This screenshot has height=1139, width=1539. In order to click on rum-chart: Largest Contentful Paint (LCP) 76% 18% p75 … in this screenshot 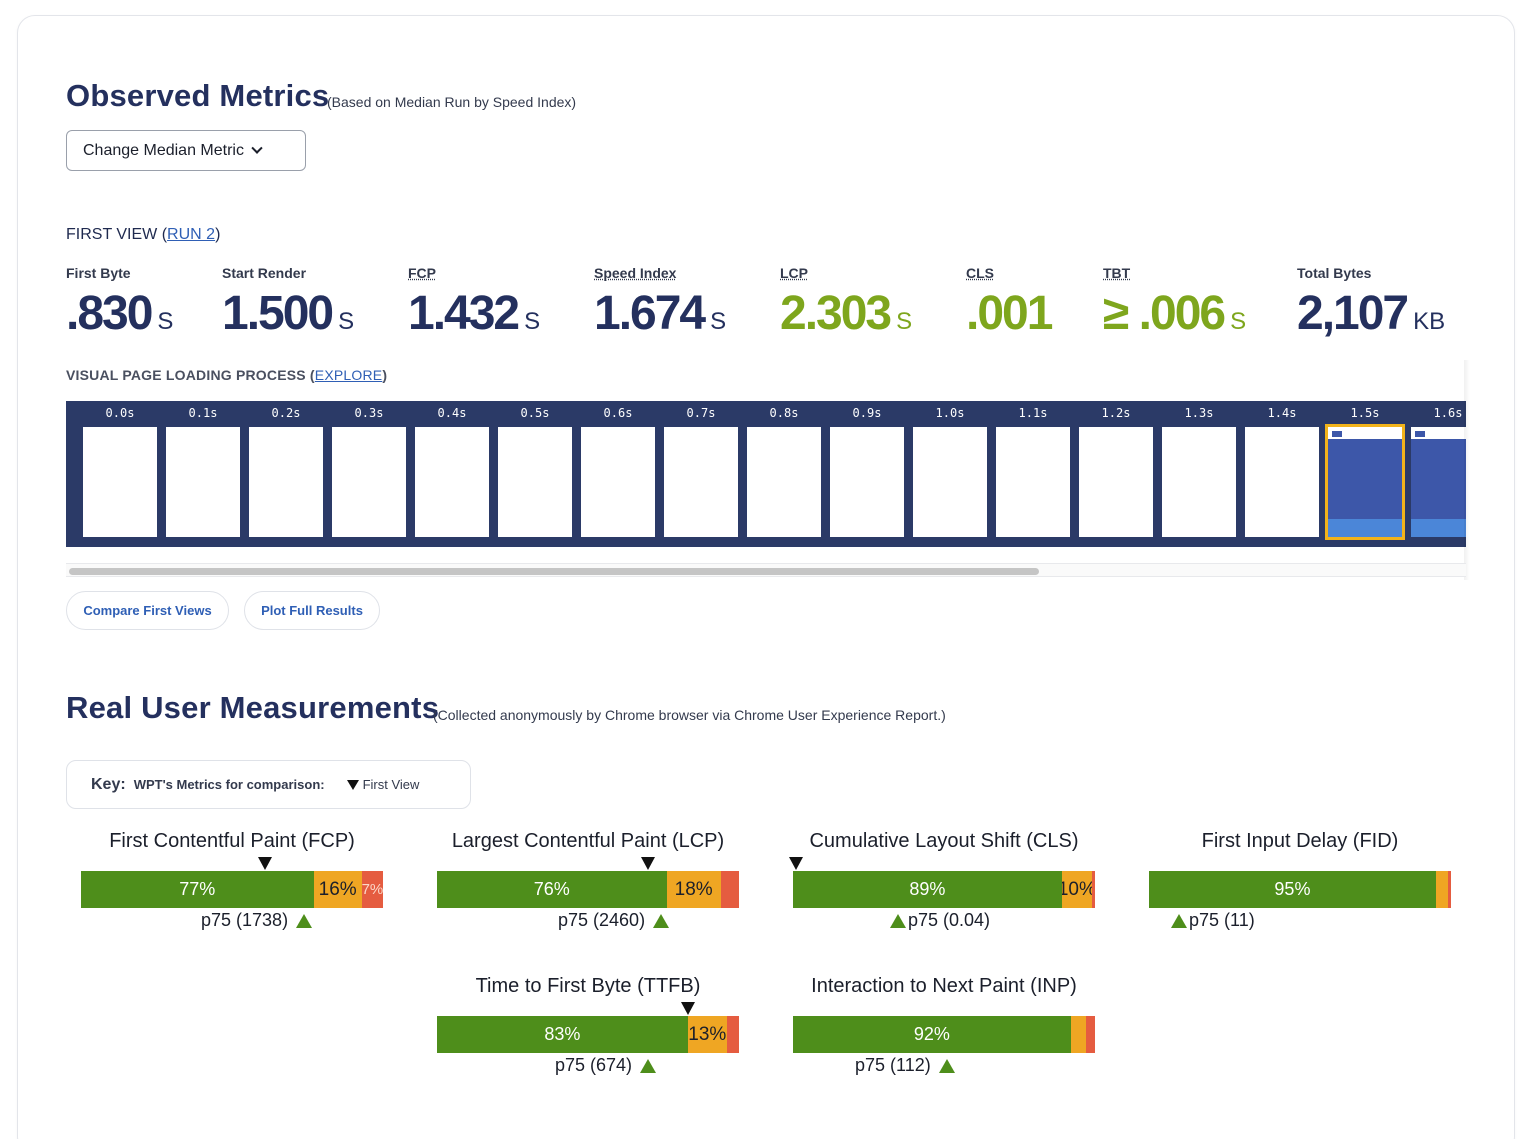, I will do `click(588, 885)`.